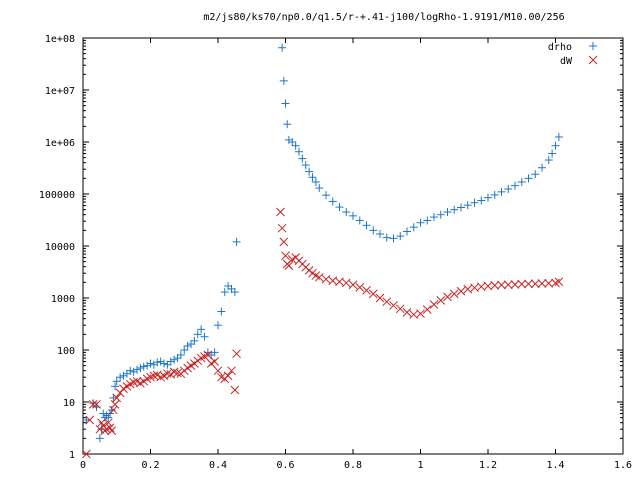 The image size is (640, 480). Describe the element at coordinates (285, 465) in the screenshot. I see `x-tick-label: 0.6` at that location.